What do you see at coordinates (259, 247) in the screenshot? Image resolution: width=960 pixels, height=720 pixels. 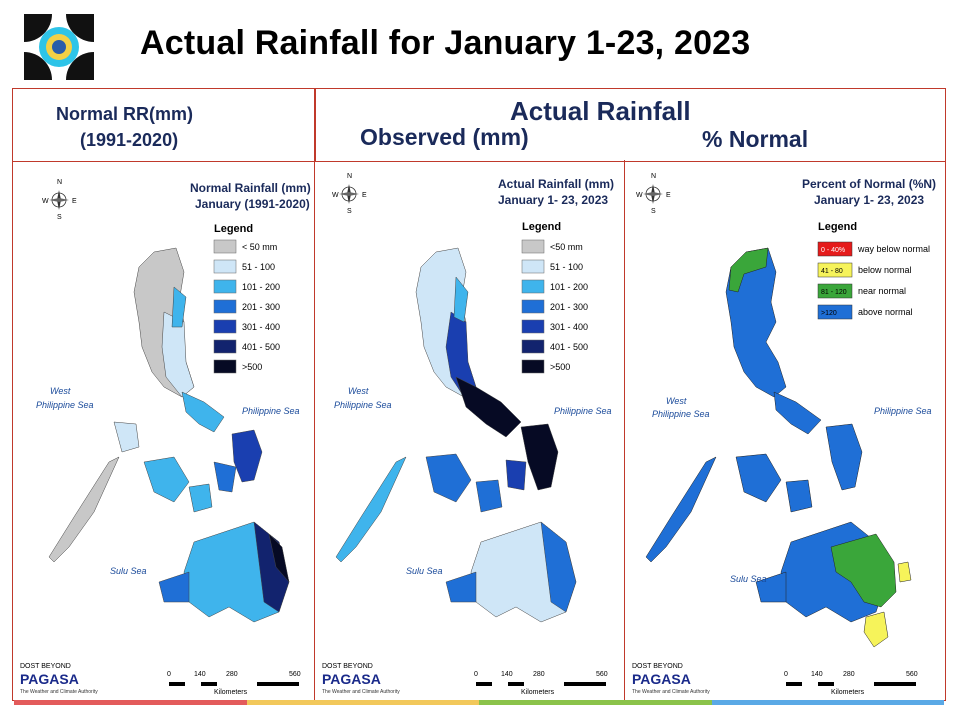 I see `legend-label: < 50 mm` at bounding box center [259, 247].